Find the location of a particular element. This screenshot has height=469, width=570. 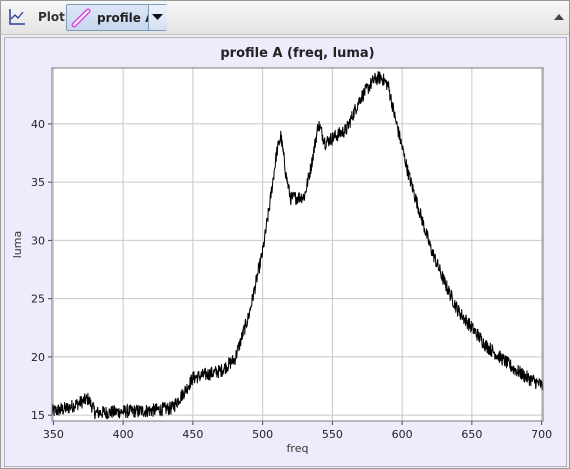

profile-line-icon is located at coordinates (81, 18).